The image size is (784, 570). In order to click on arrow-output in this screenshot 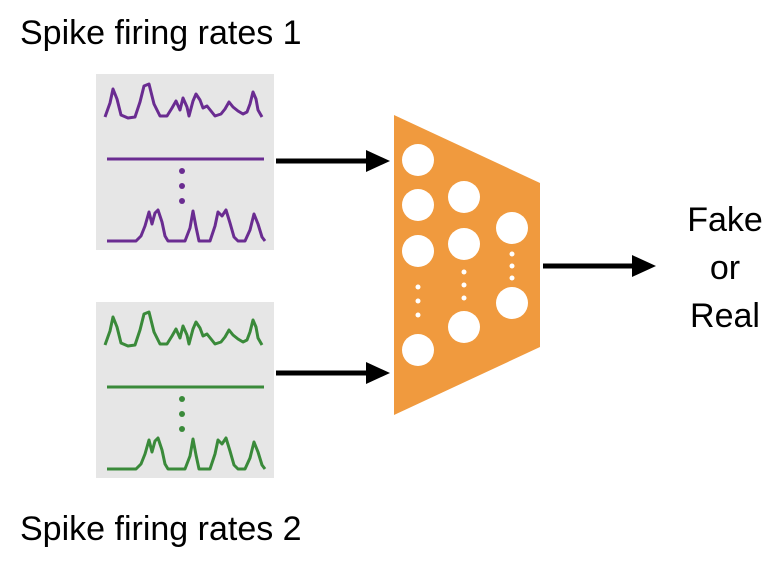, I will do `click(599, 266)`.